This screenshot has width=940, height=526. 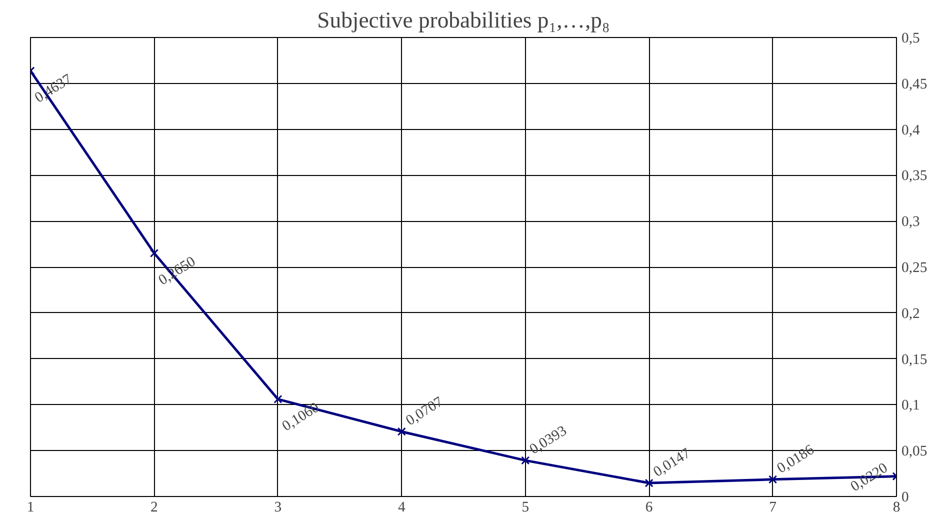 What do you see at coordinates (915, 268) in the screenshot?
I see `y-tick-label: 0,25` at bounding box center [915, 268].